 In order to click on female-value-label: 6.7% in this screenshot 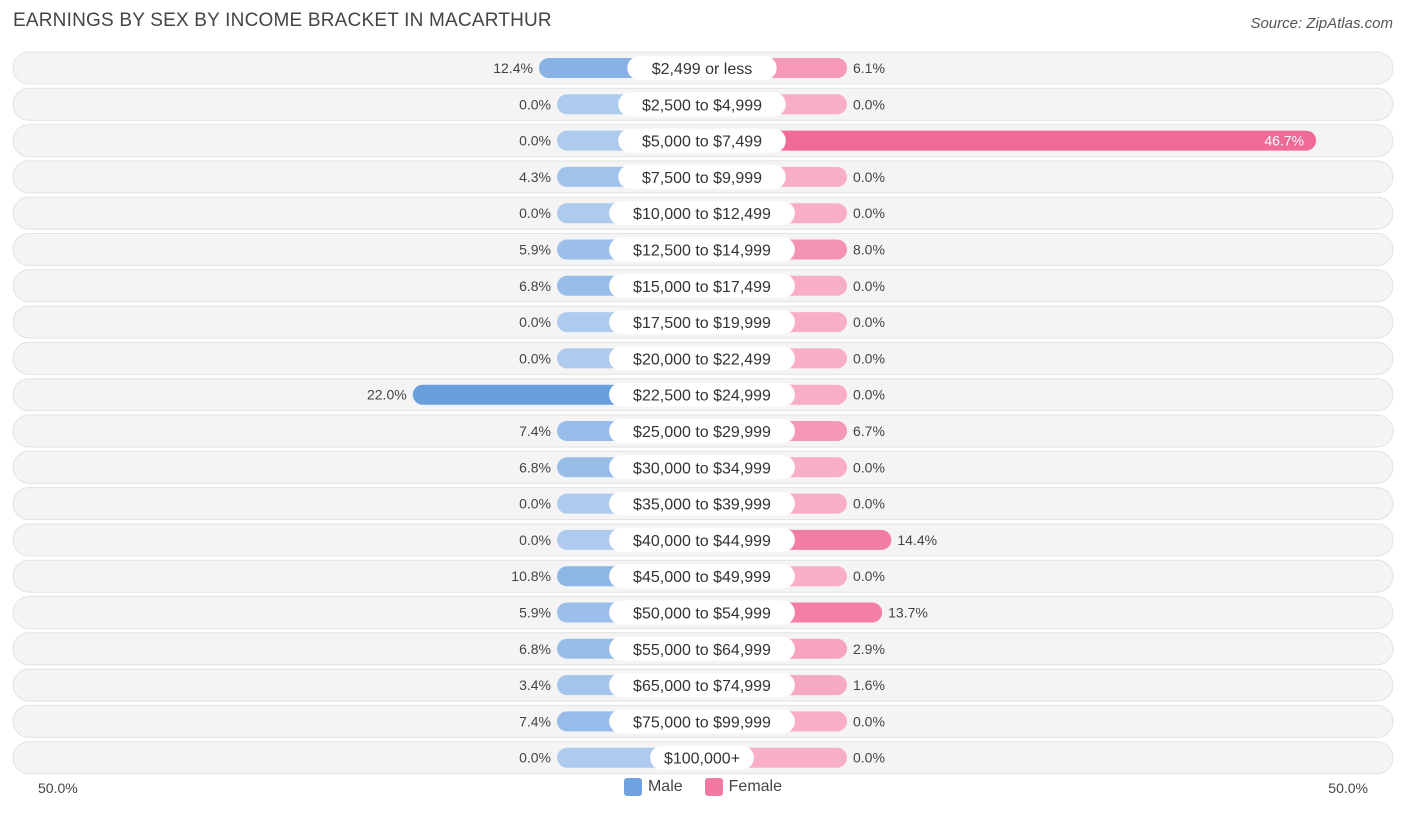, I will do `click(869, 431)`.